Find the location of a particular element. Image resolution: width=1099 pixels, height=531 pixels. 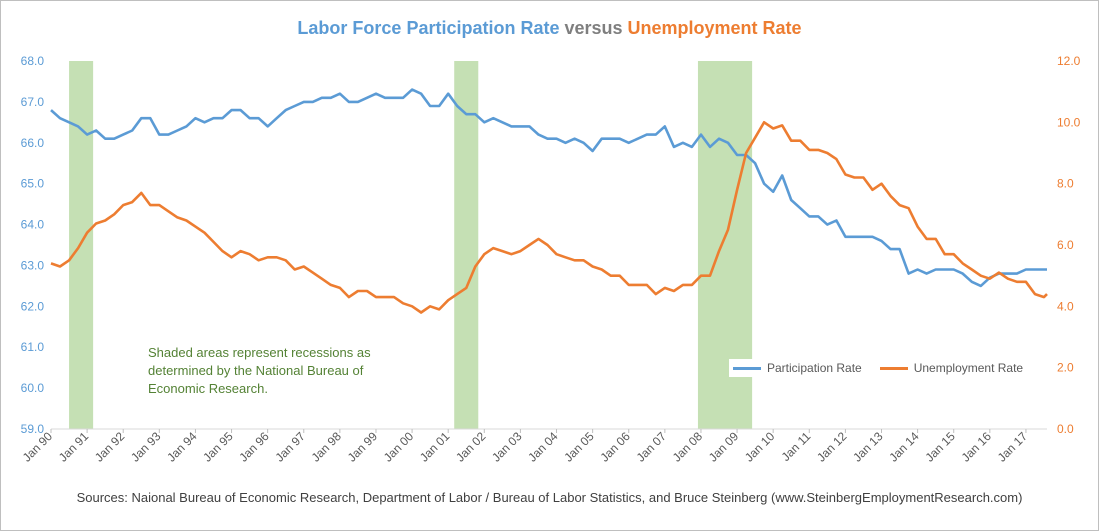

y-right-tick-label: 0.0 is located at coordinates (1065, 429).